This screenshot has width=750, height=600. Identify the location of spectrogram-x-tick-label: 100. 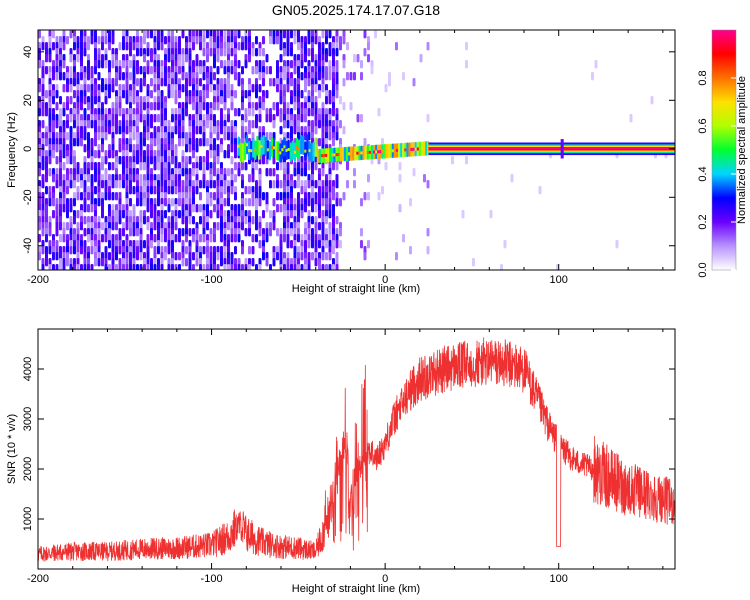
(559, 280).